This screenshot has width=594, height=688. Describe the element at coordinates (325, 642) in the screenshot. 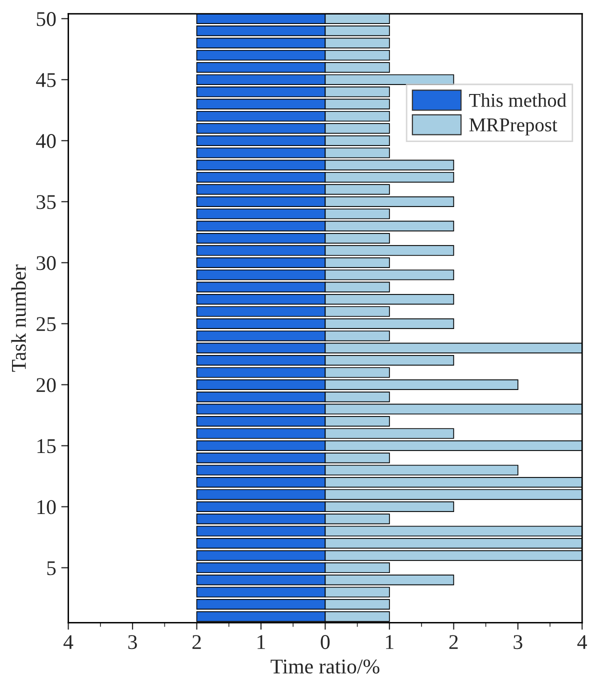

I see `x-tick-label: 0` at that location.